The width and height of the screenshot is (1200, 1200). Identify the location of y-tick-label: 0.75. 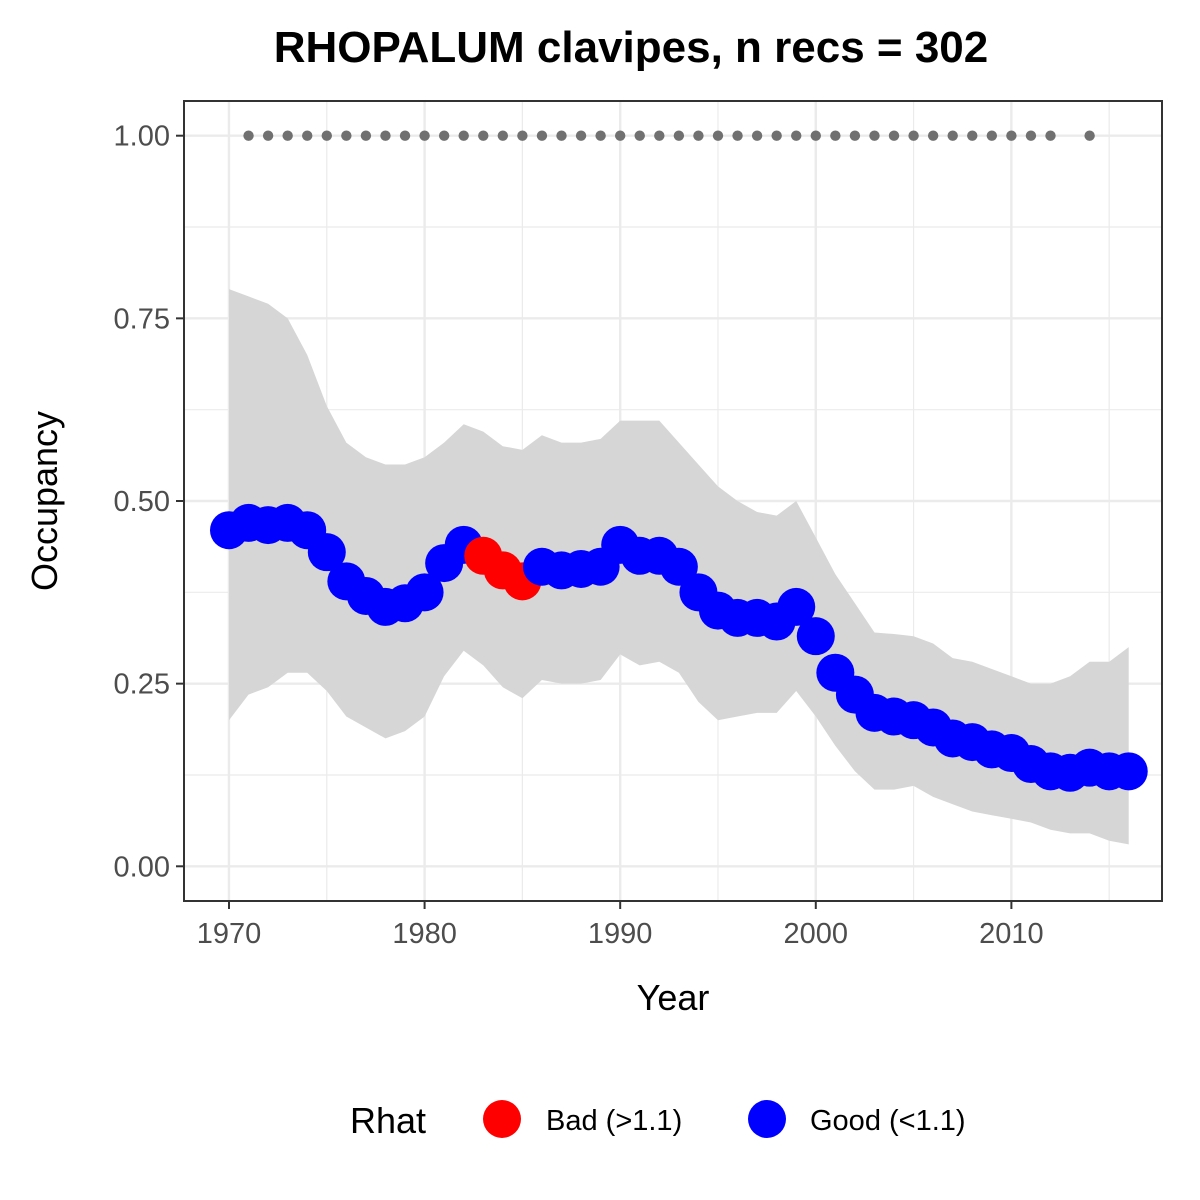
(142, 319).